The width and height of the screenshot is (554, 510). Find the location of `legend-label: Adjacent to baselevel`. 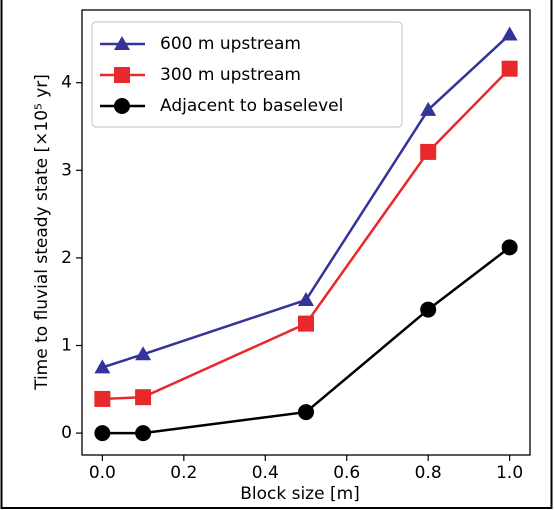

legend-label: Adjacent to baselevel is located at coordinates (251, 106).